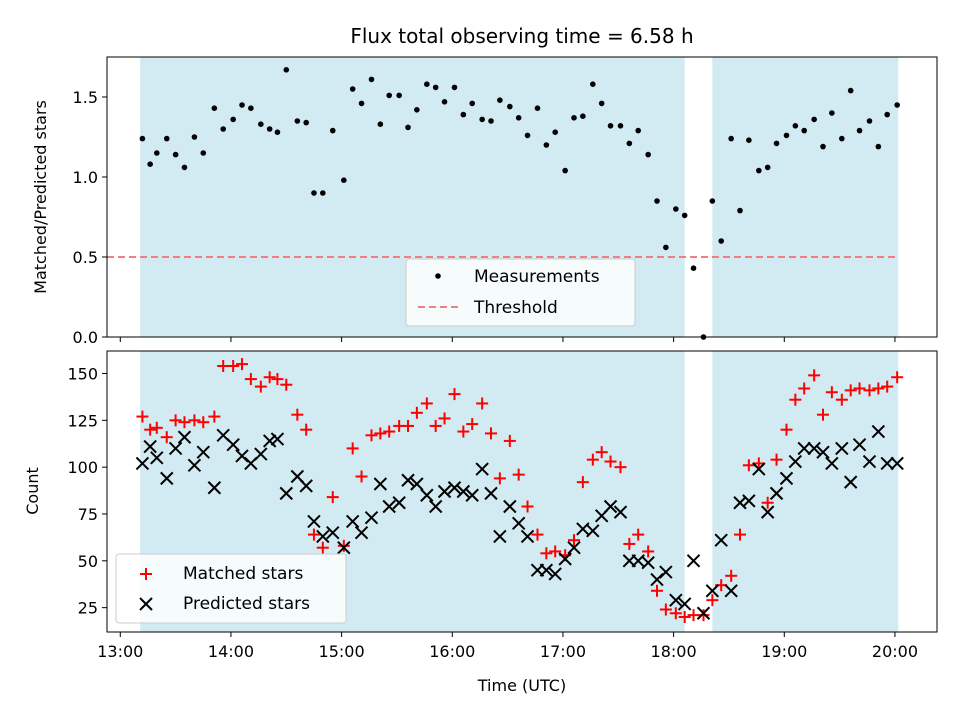 The image size is (960, 720). I want to click on legend-predicted-label: Predicted stars, so click(246, 604).